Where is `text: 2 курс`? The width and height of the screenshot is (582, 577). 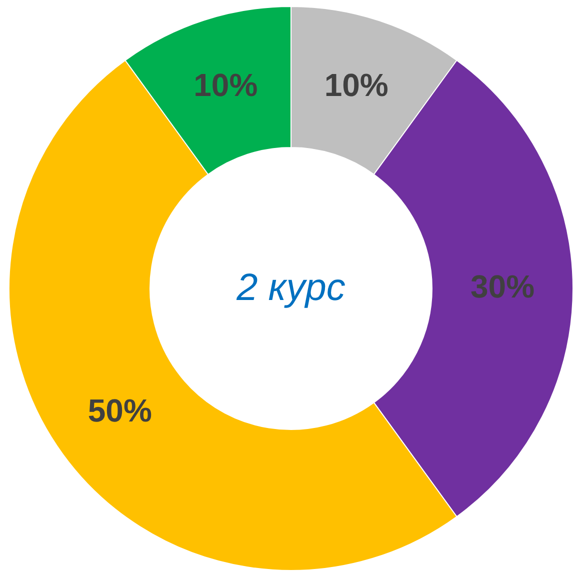
text: 2 курс is located at coordinates (291, 288).